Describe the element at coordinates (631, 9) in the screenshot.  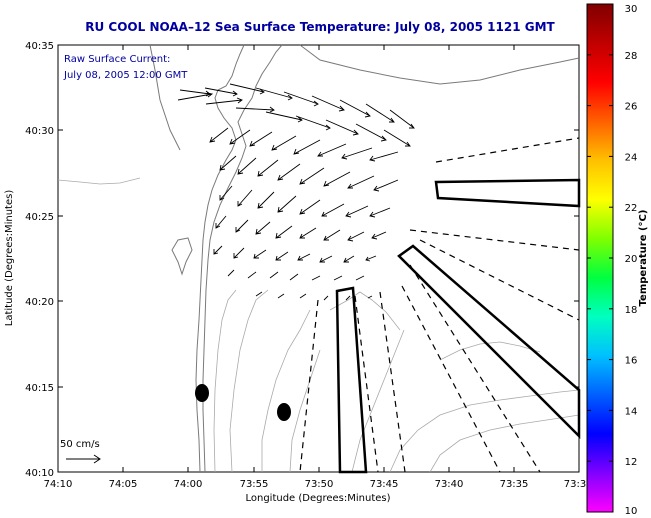
I see `colorbar-tick-label: 30` at that location.